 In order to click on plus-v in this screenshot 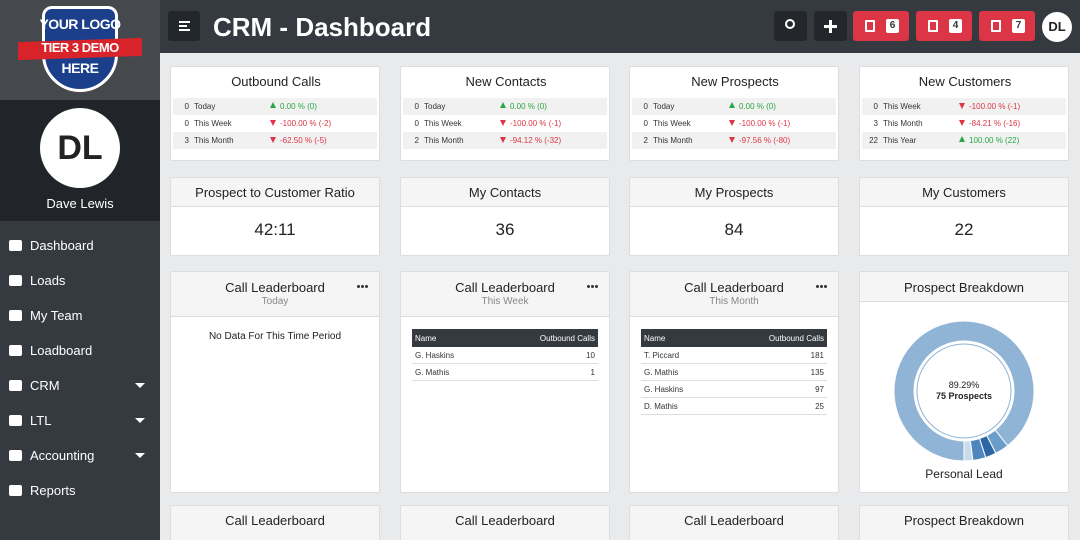, I will do `click(830, 26)`.